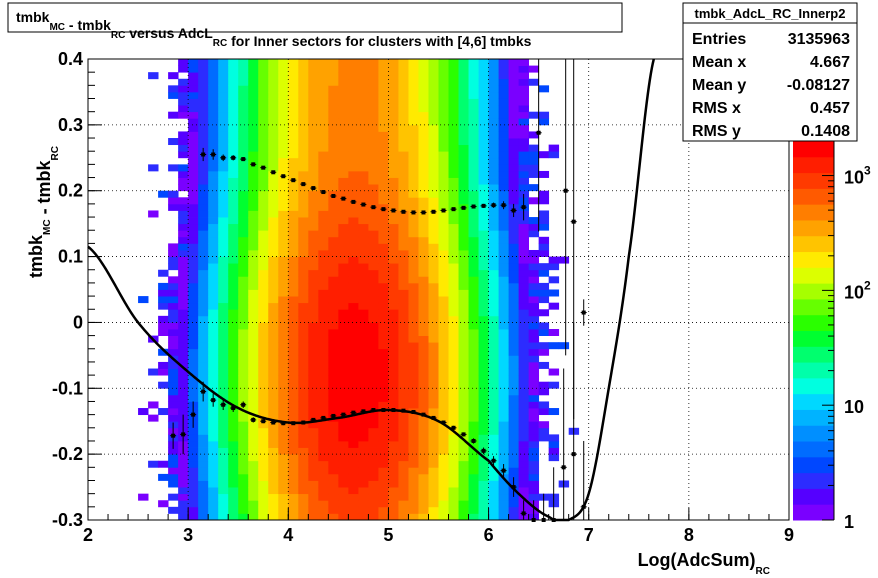 This screenshot has width=878, height=578. I want to click on profile-lower-point, so click(403, 410).